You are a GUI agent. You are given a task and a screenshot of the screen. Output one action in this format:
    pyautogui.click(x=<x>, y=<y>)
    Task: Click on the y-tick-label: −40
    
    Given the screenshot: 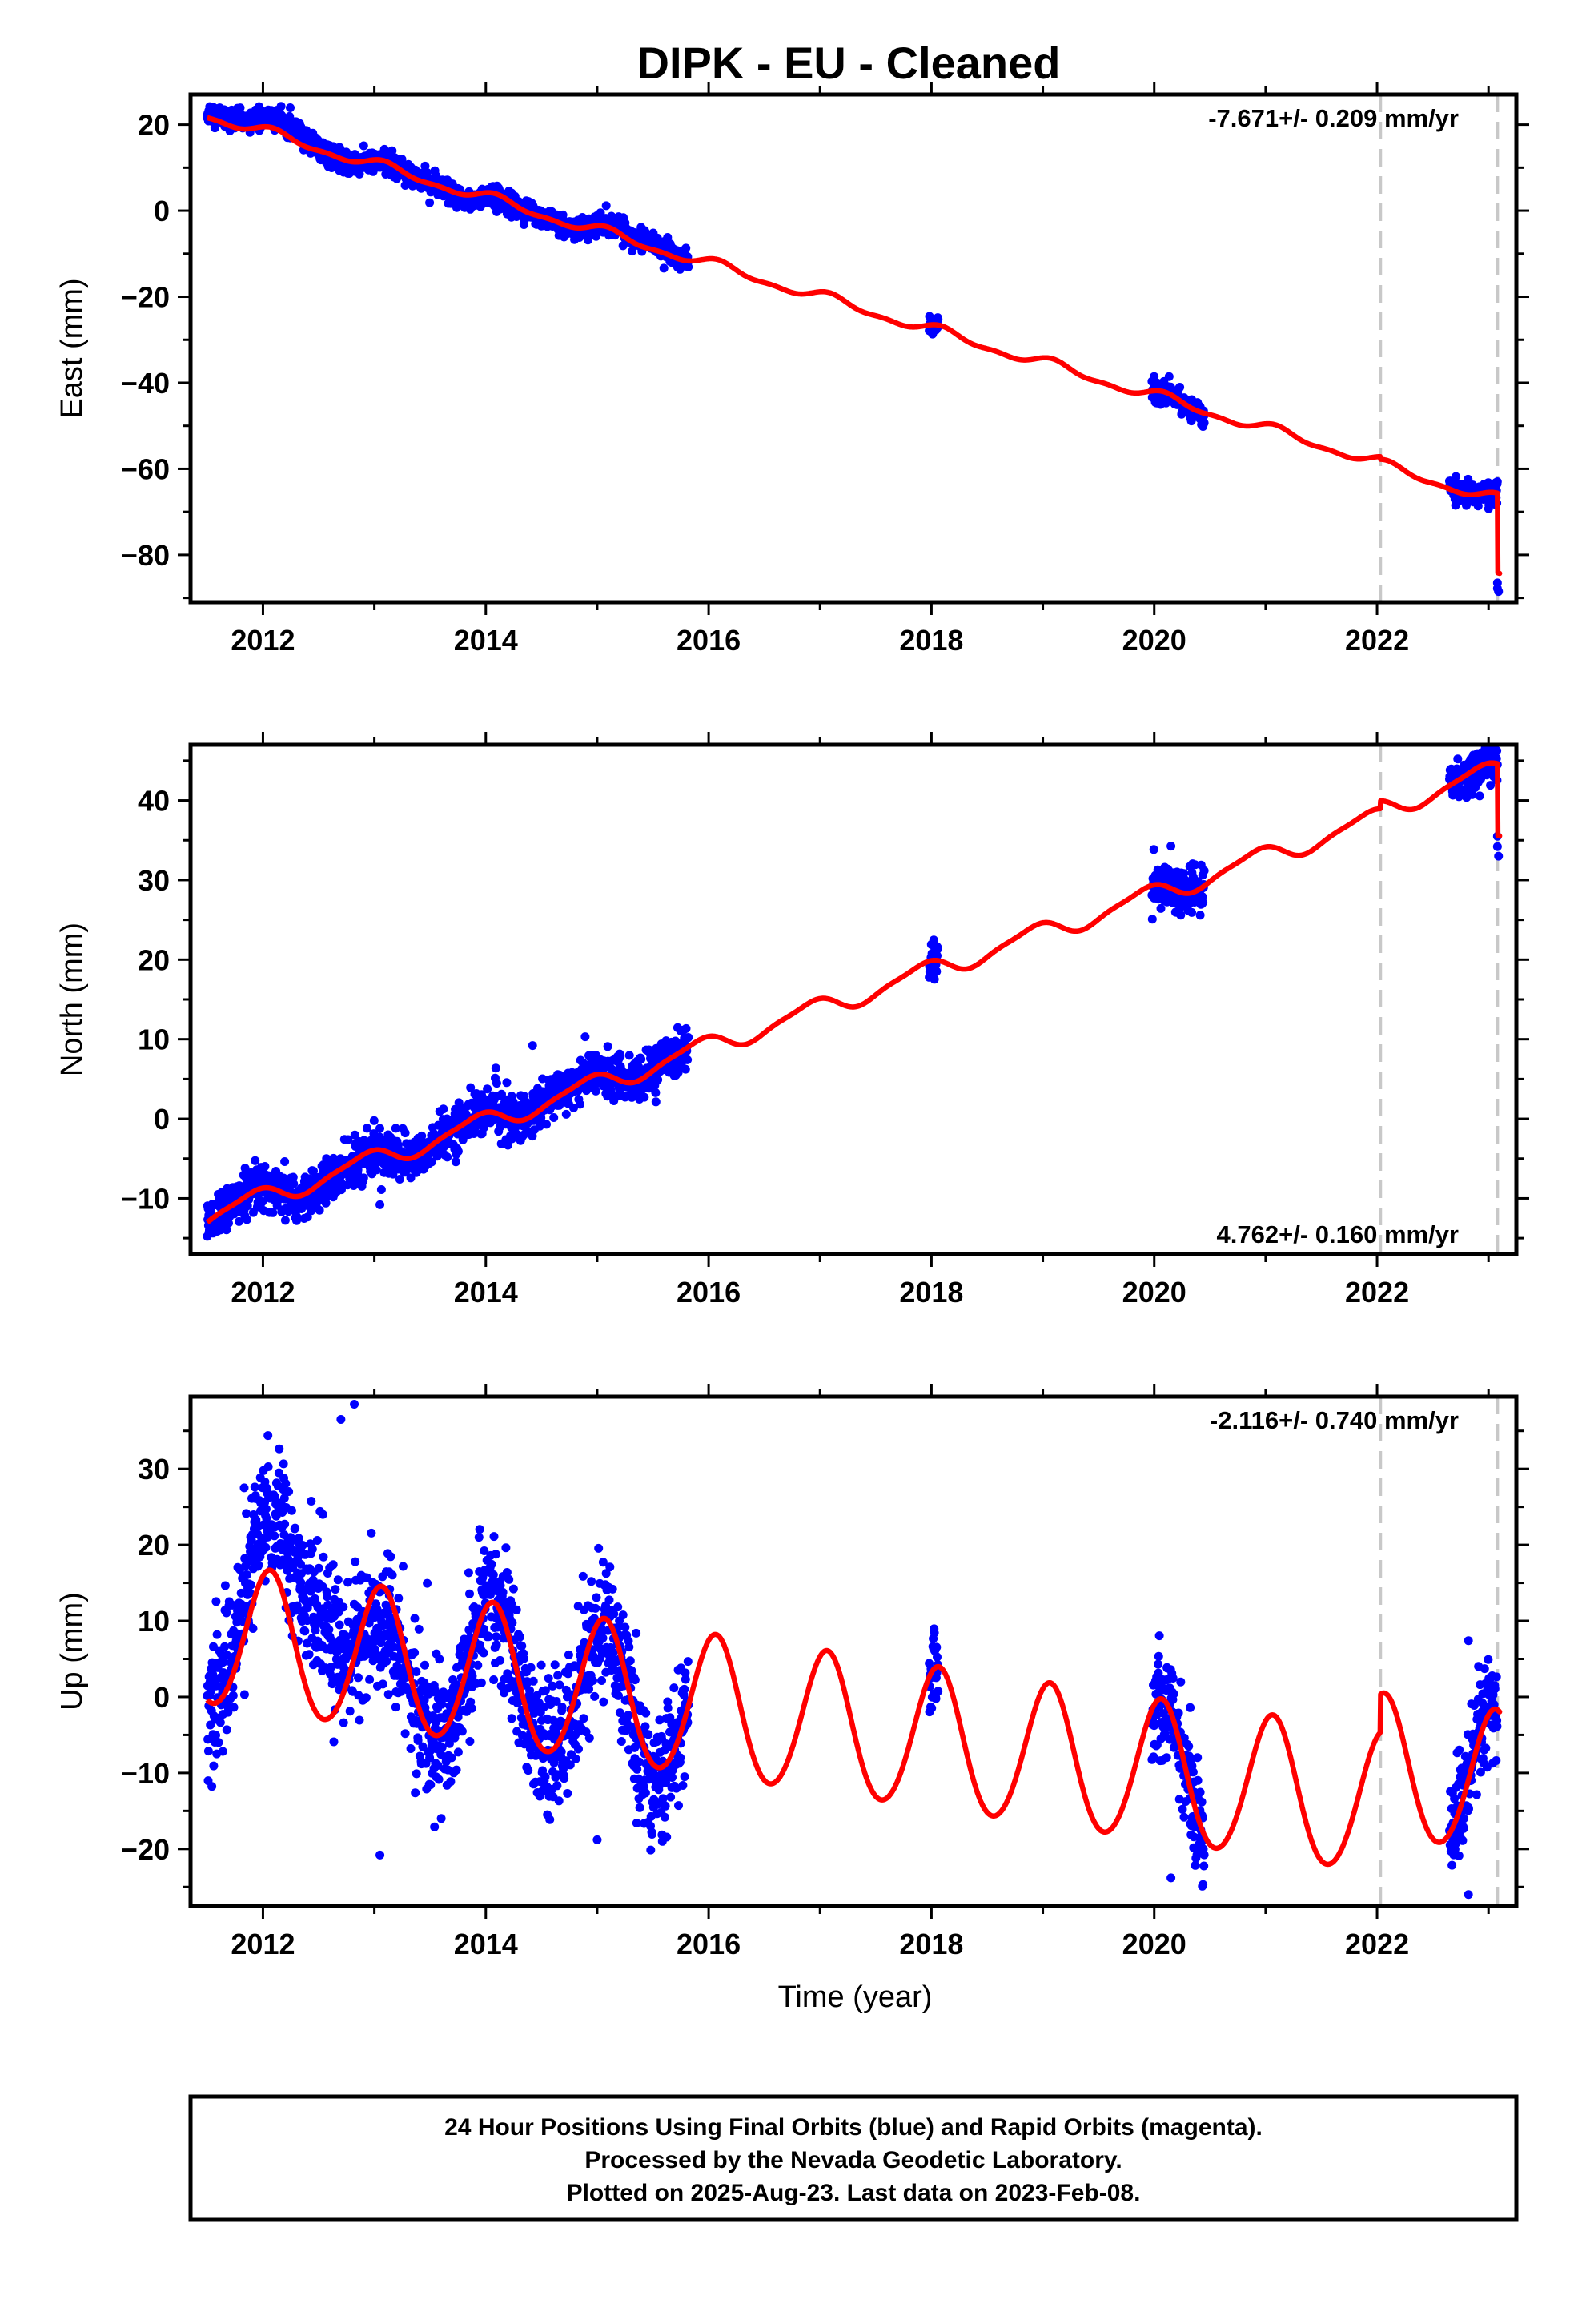 What is the action you would take?
    pyautogui.click(x=145, y=383)
    